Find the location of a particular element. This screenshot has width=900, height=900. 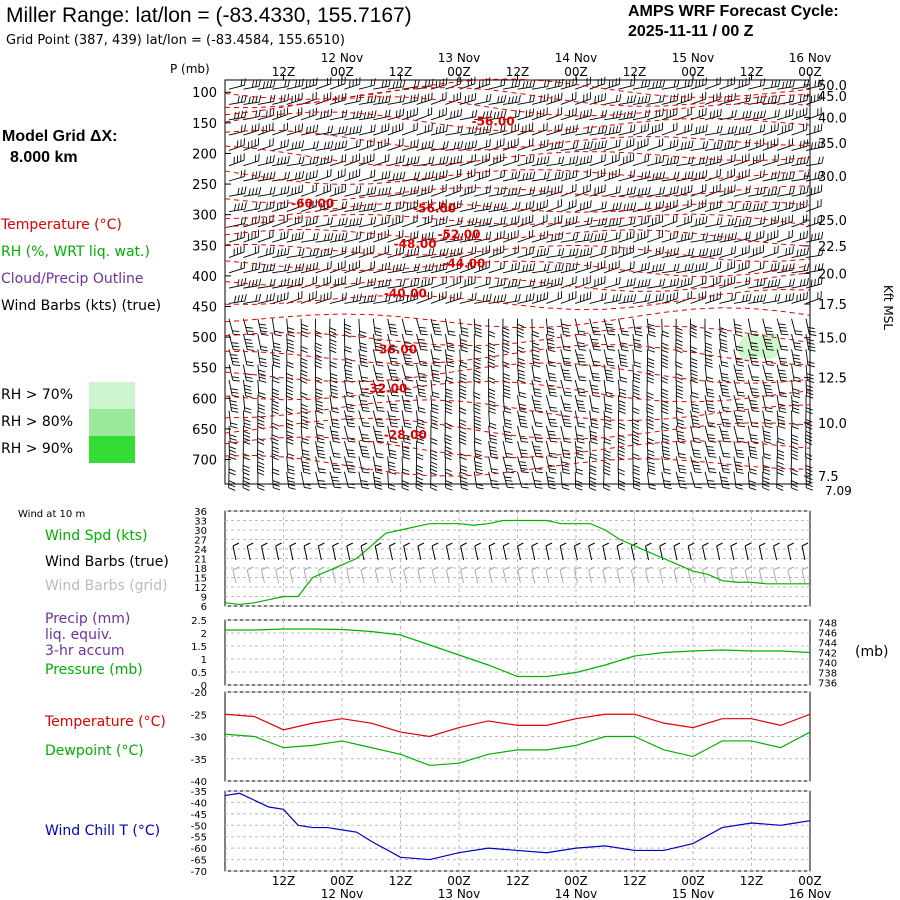

model-grid-value: 8.000 km is located at coordinates (44, 157).